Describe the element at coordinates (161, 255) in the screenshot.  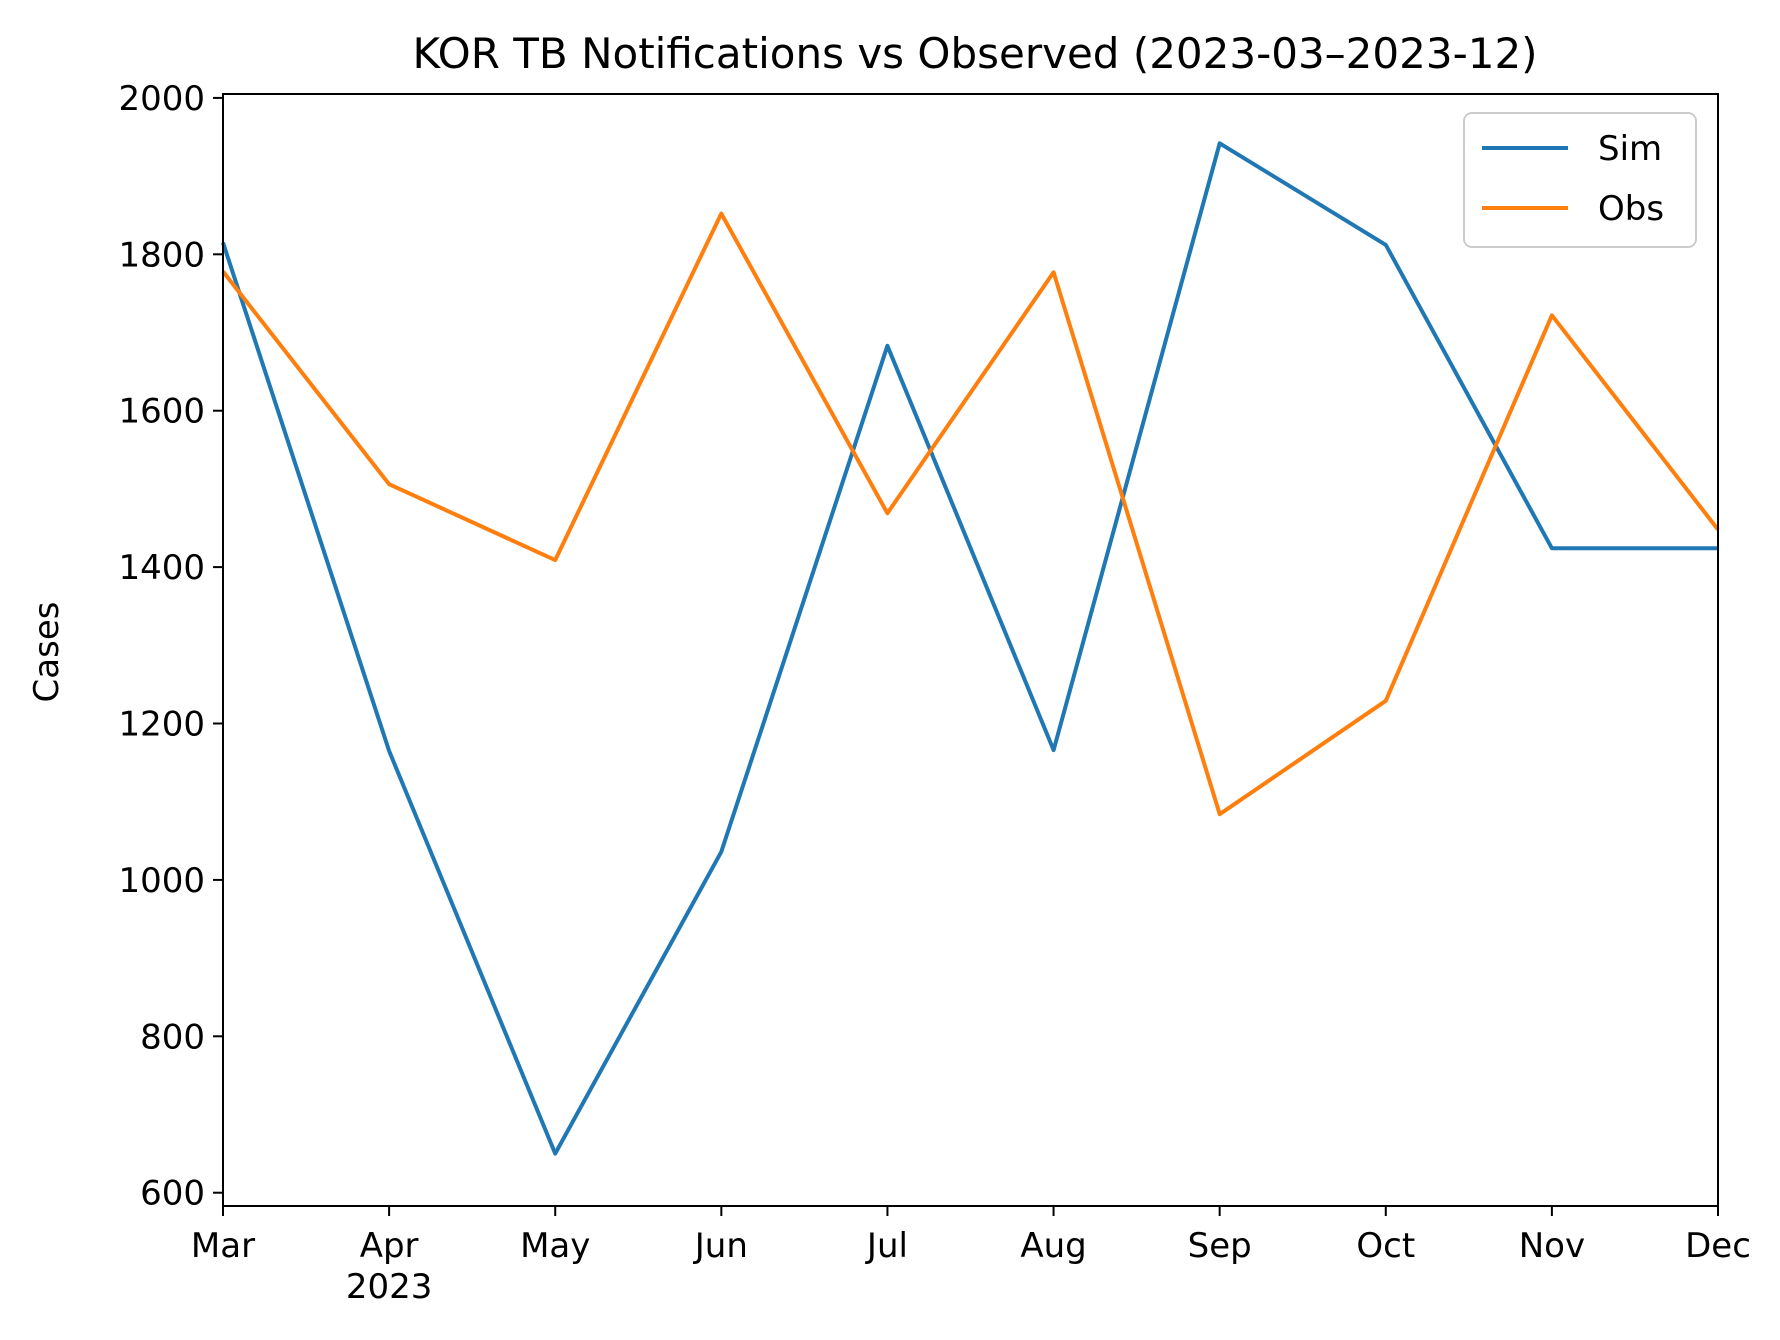
I see `y-tick-label: 1800` at that location.